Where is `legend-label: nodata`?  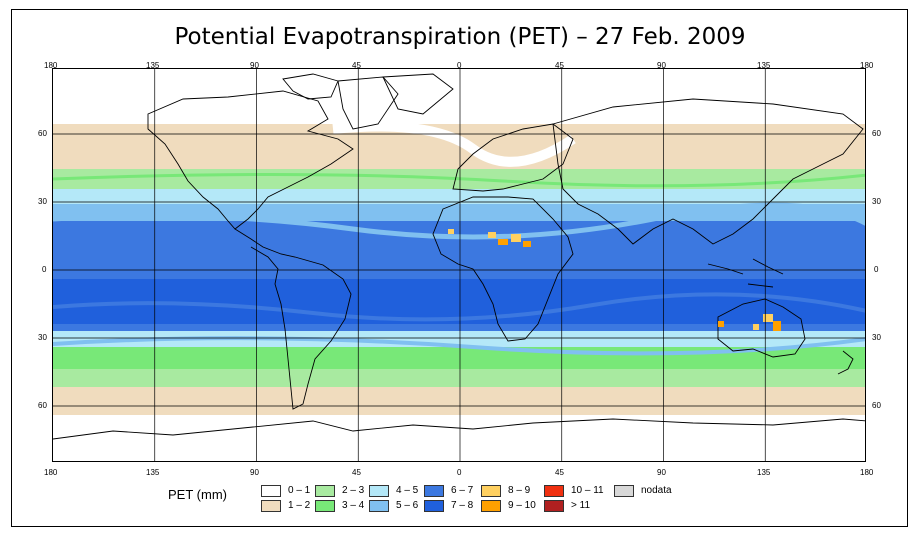
legend-label: nodata is located at coordinates (656, 490).